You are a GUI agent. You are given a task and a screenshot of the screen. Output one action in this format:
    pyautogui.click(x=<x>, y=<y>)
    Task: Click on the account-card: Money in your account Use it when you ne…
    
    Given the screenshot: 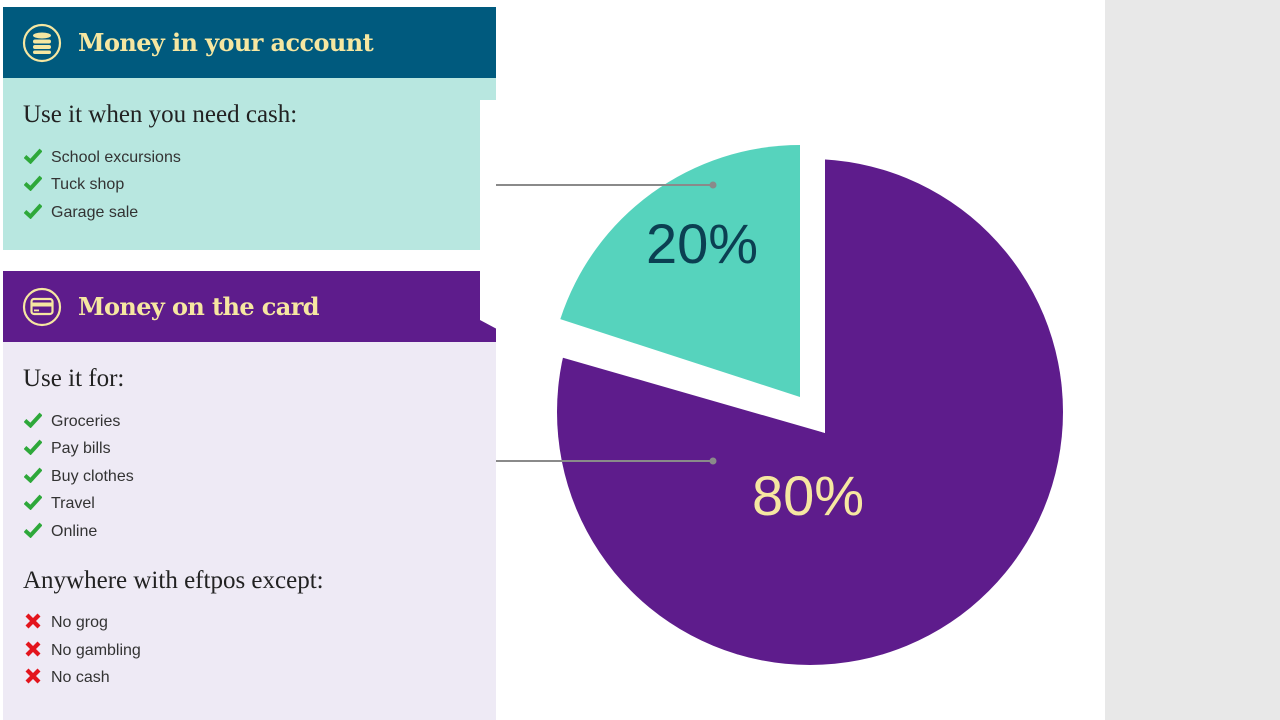 What is the action you would take?
    pyautogui.click(x=249, y=128)
    